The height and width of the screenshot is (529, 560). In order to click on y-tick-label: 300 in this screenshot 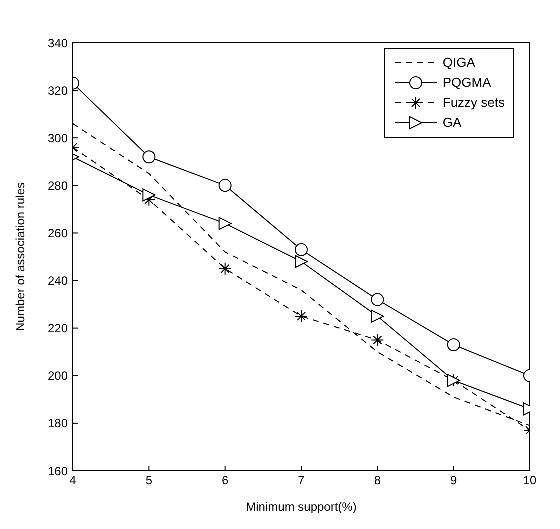, I will do `click(58, 138)`.